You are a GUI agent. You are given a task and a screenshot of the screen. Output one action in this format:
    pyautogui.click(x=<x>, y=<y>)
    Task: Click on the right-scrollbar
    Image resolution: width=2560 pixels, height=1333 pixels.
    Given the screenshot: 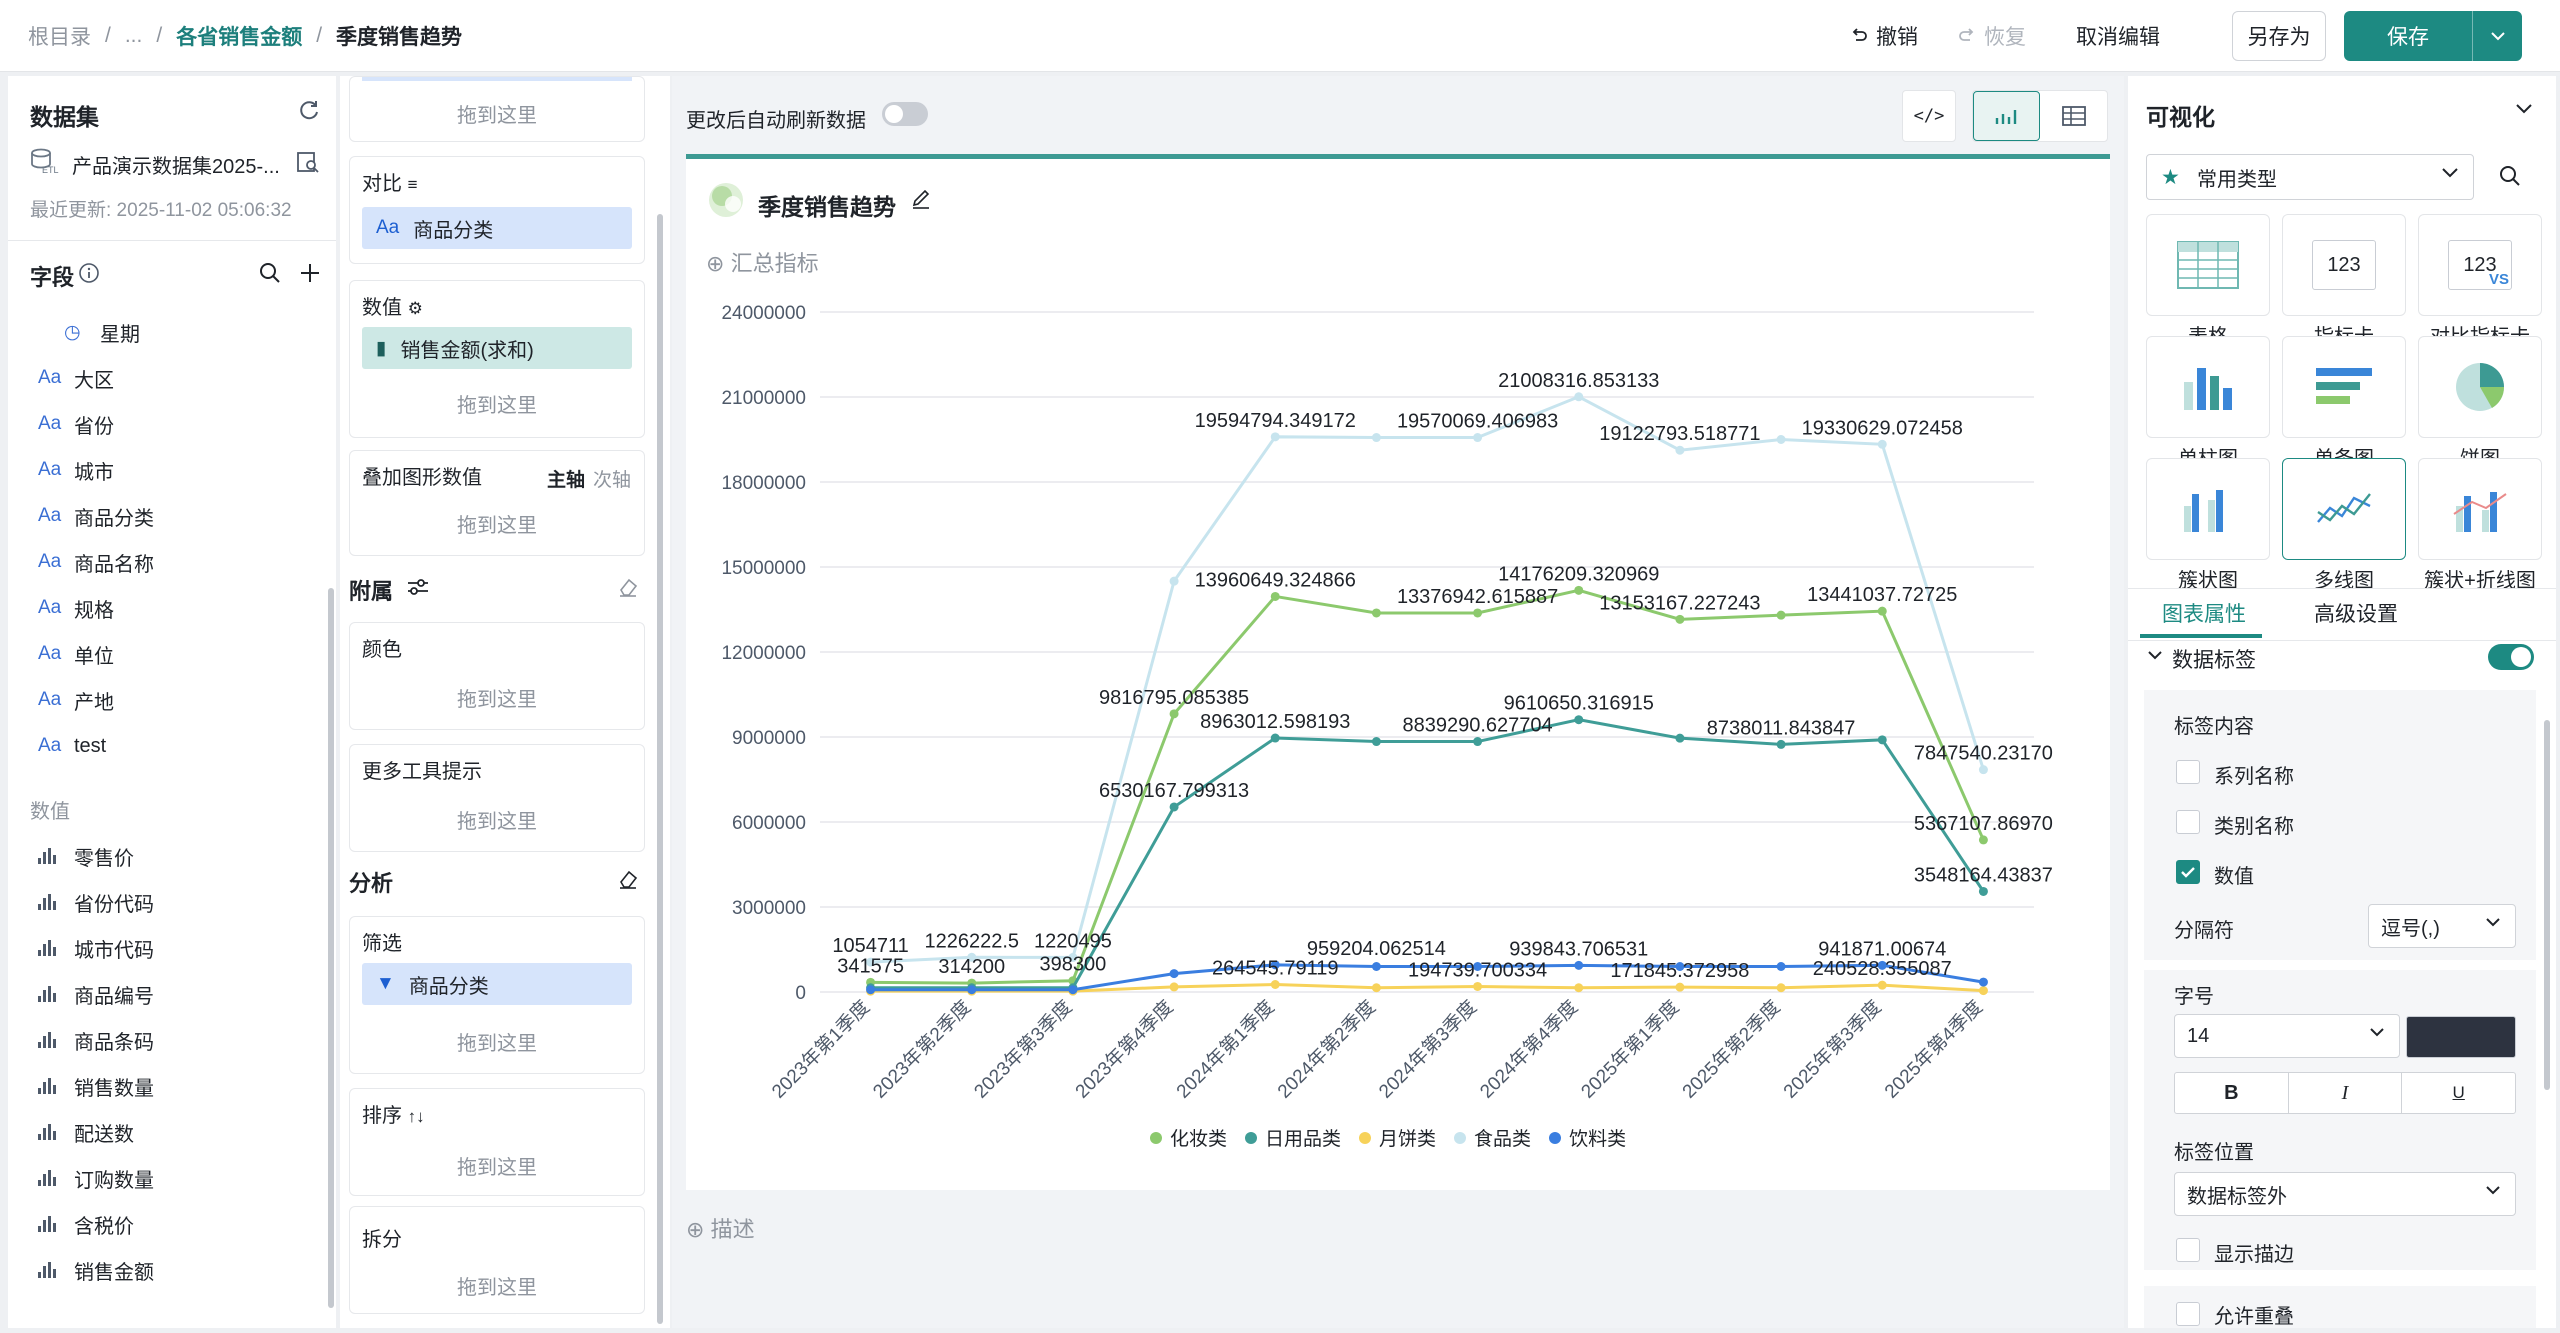 What is the action you would take?
    pyautogui.click(x=2547, y=905)
    